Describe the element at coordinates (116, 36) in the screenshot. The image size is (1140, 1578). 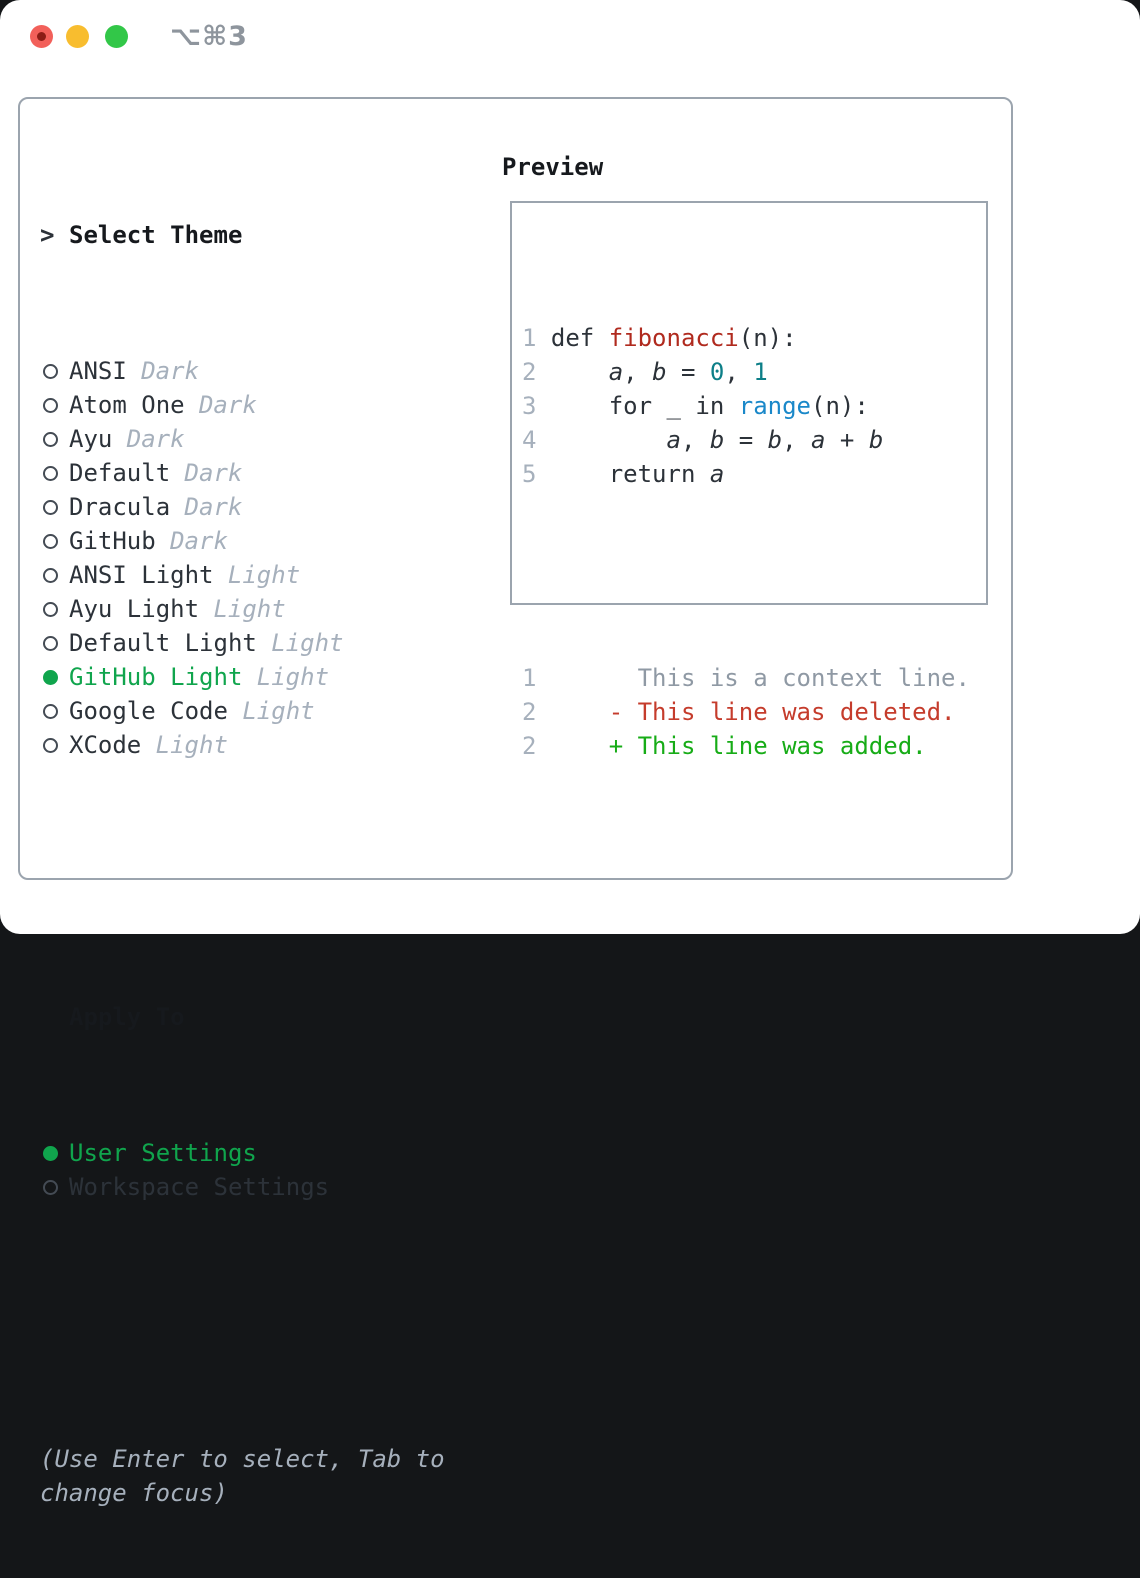
I see `zoom-button` at that location.